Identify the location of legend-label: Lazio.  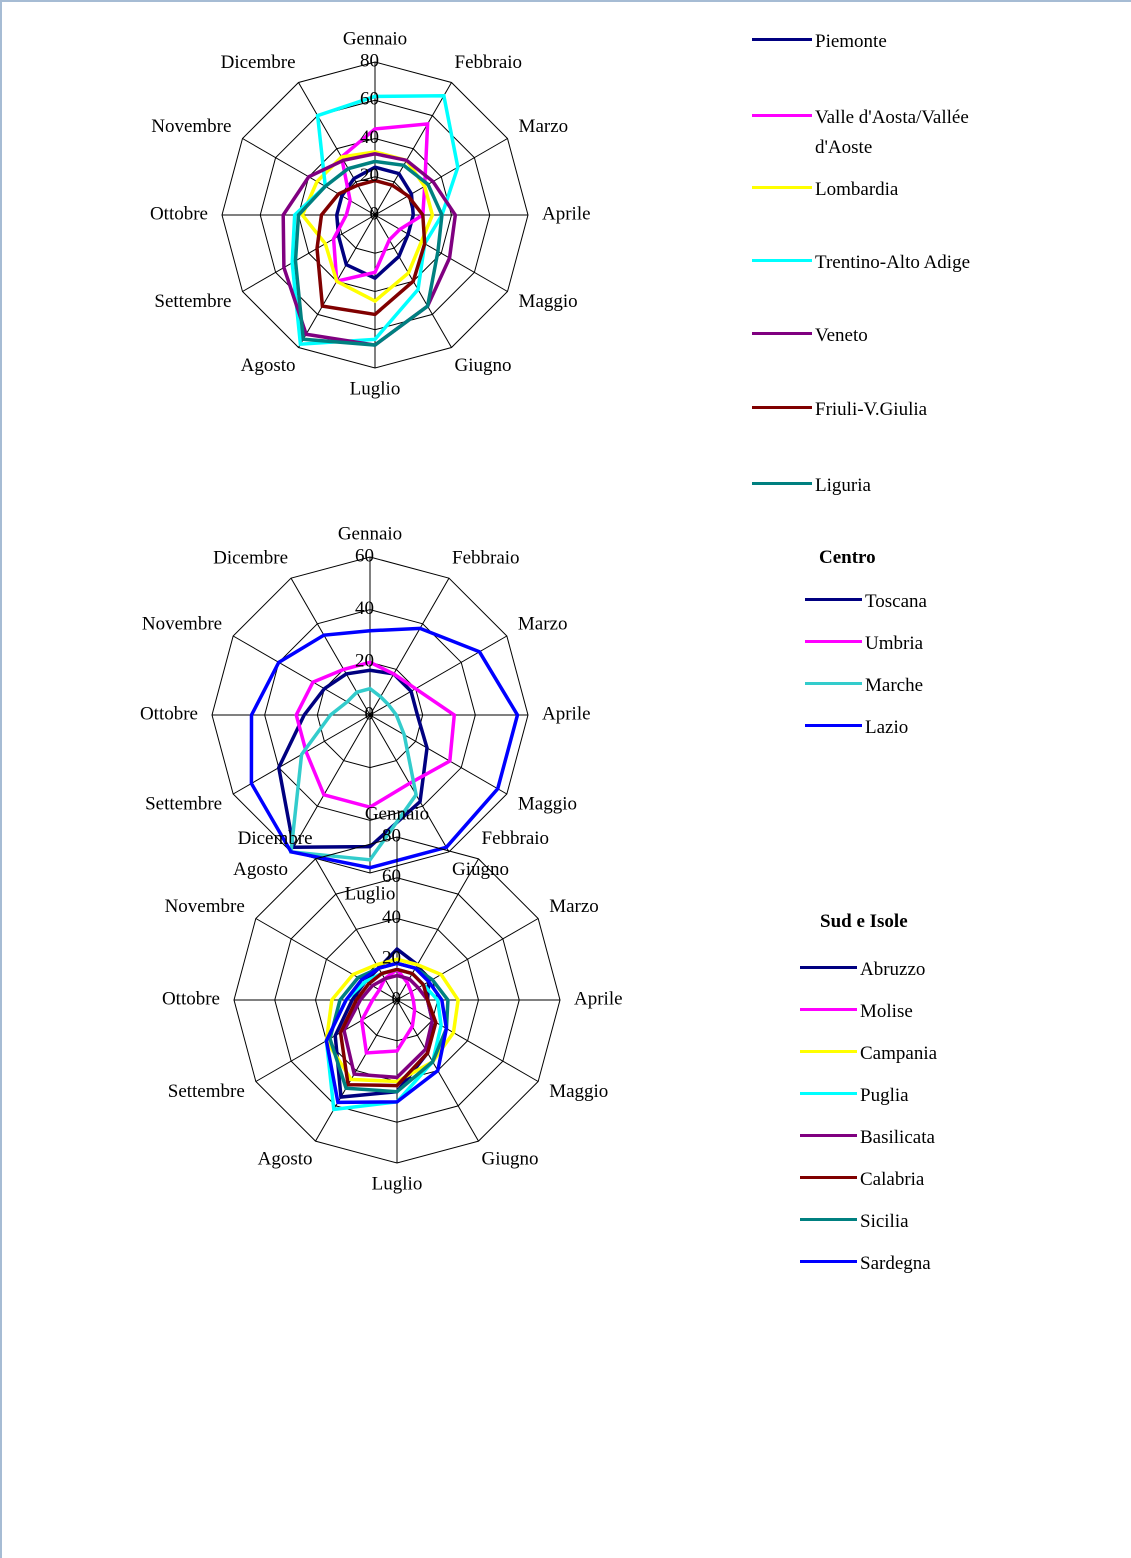
(887, 727).